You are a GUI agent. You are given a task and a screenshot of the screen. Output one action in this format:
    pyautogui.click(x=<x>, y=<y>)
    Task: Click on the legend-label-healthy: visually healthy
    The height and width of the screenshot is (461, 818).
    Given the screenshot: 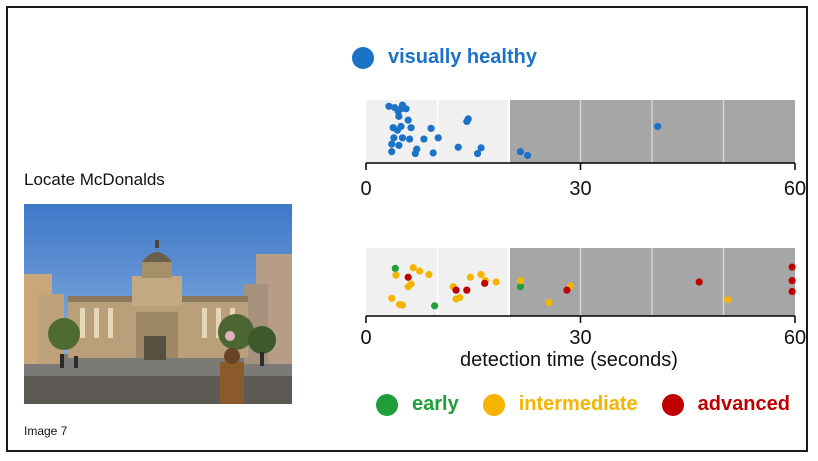 What is the action you would take?
    pyautogui.click(x=462, y=57)
    